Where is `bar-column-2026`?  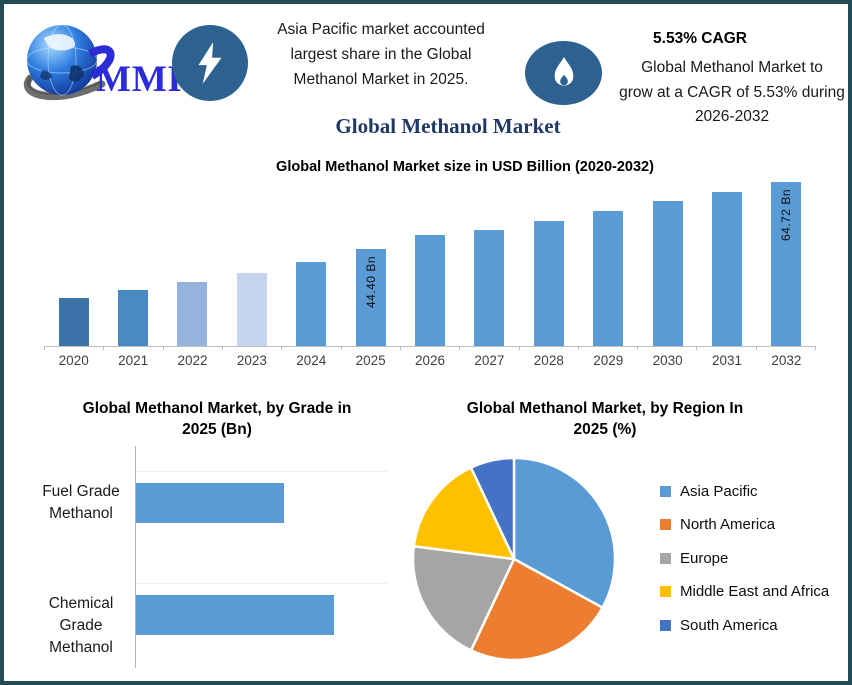
bar-column-2026 is located at coordinates (429, 290).